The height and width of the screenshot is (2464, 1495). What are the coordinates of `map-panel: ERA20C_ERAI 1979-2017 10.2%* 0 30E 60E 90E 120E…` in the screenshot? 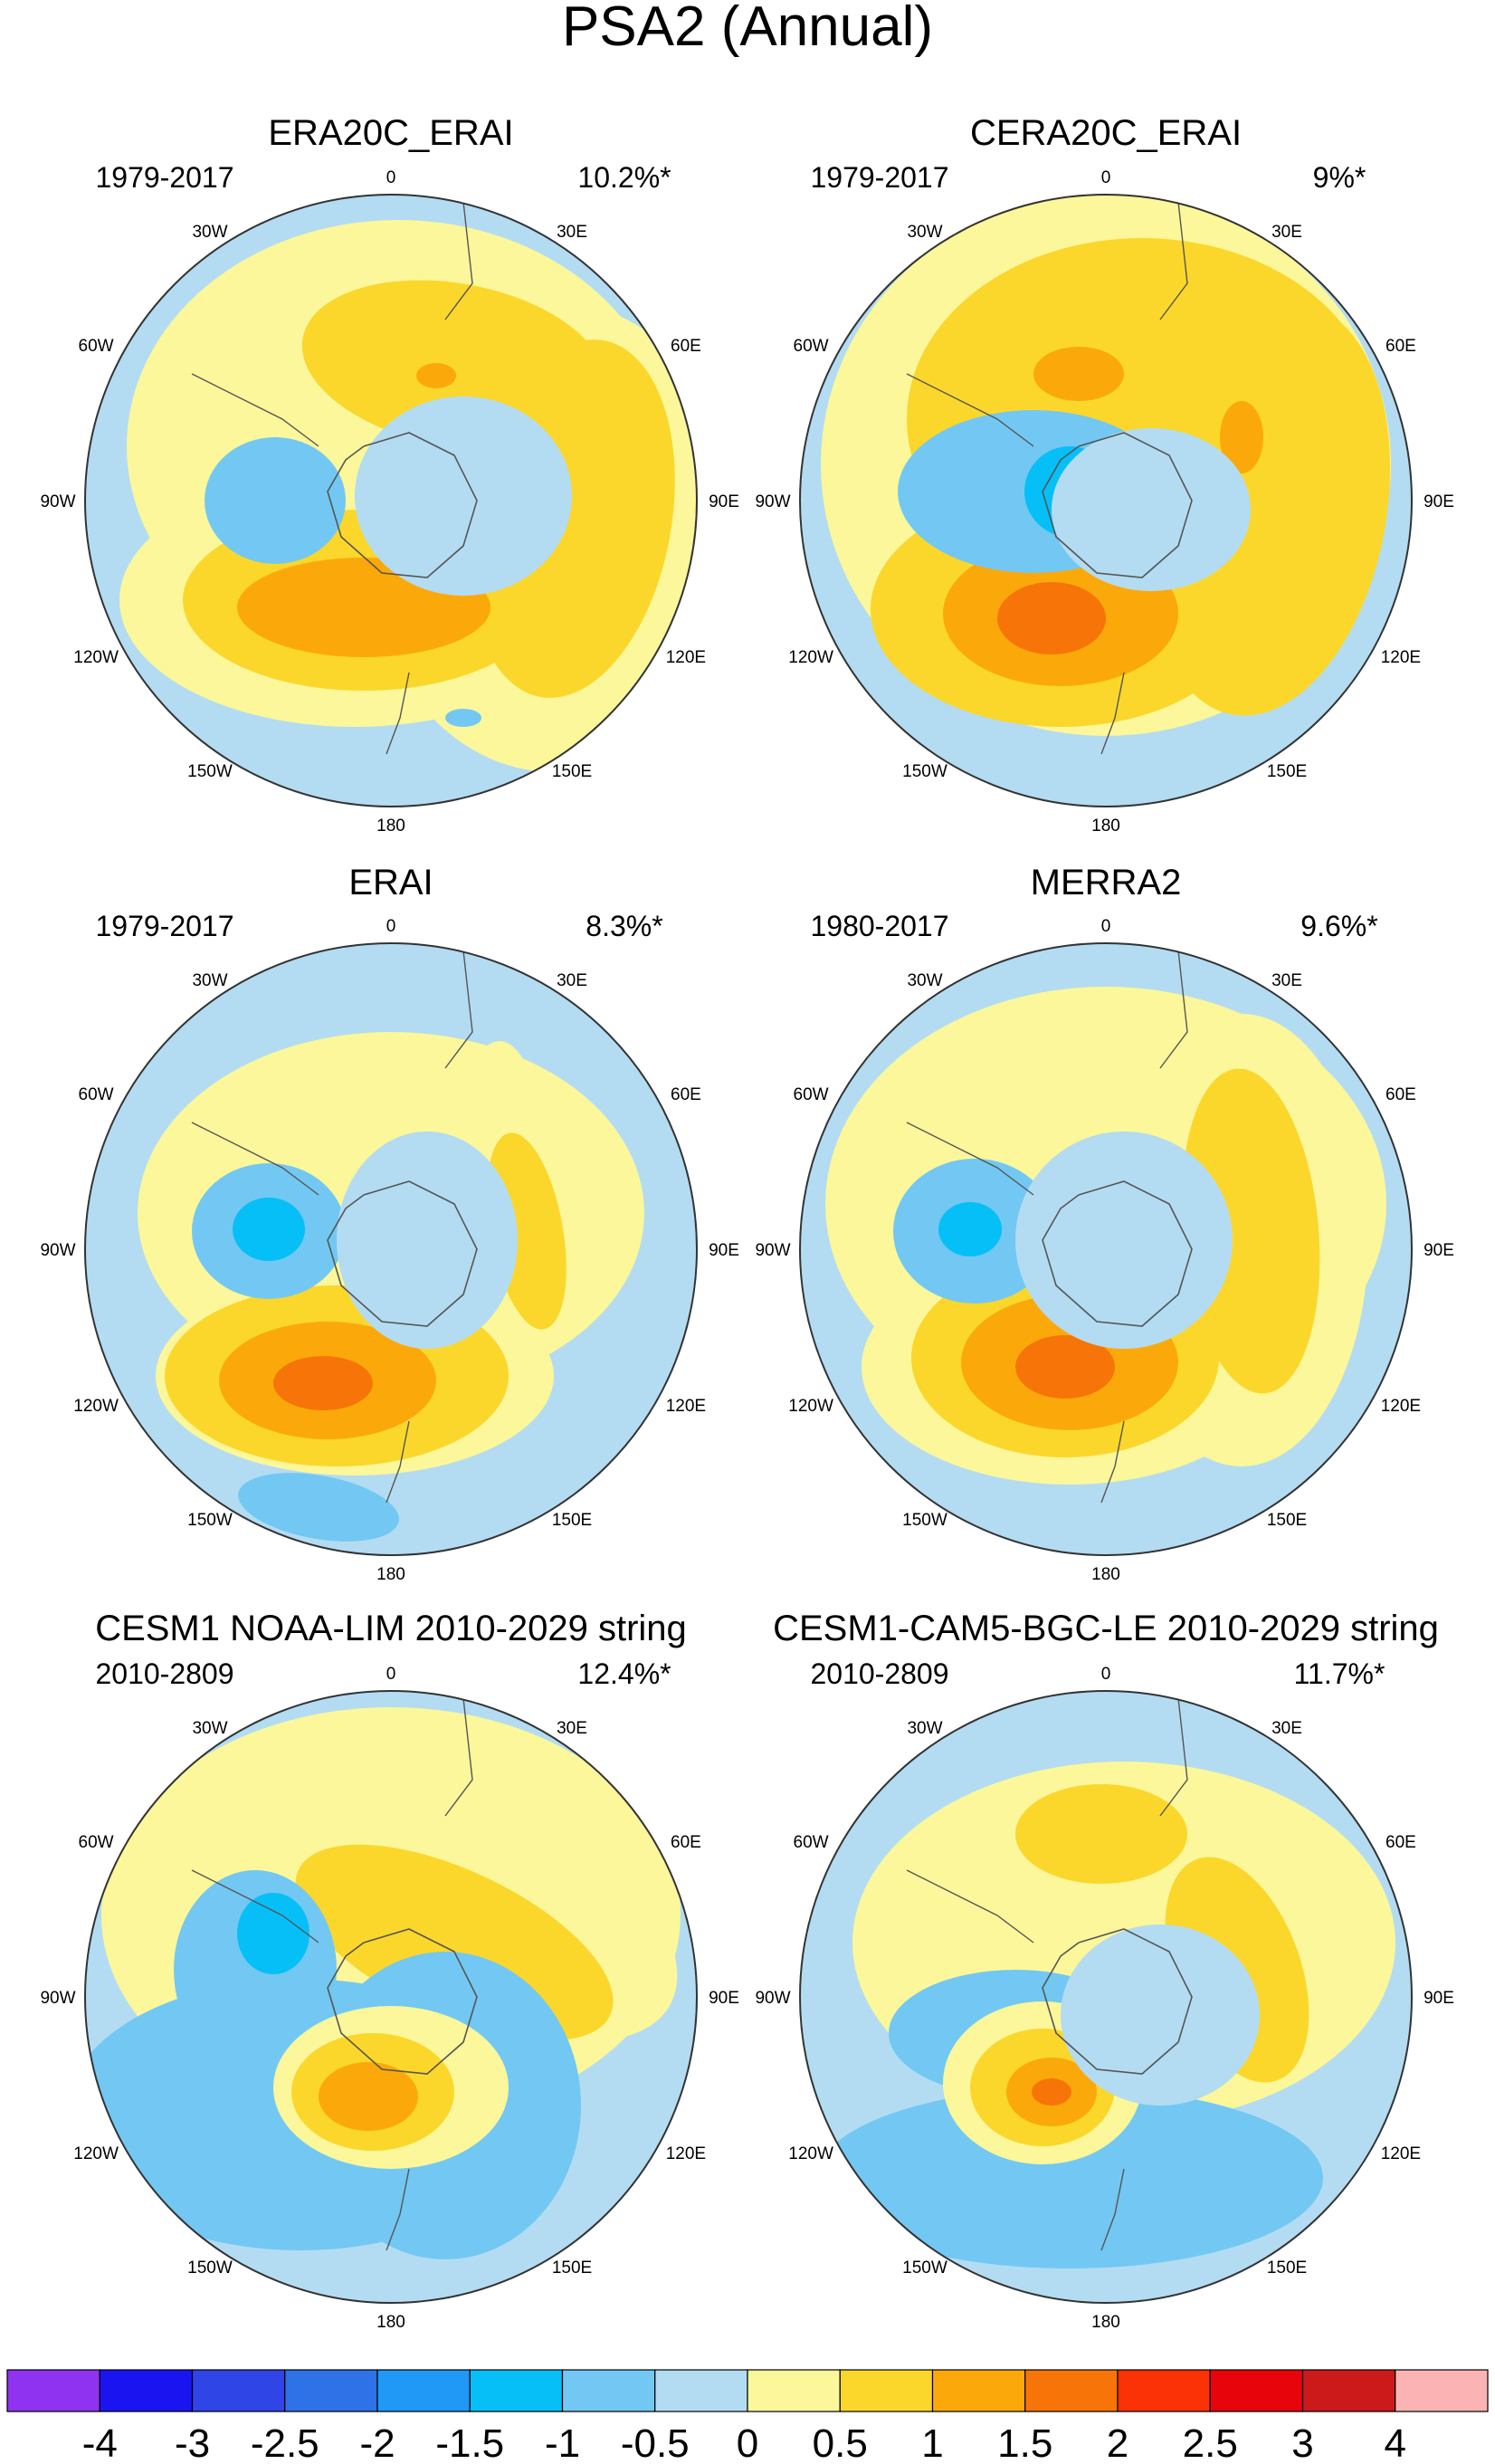 It's located at (389, 474).